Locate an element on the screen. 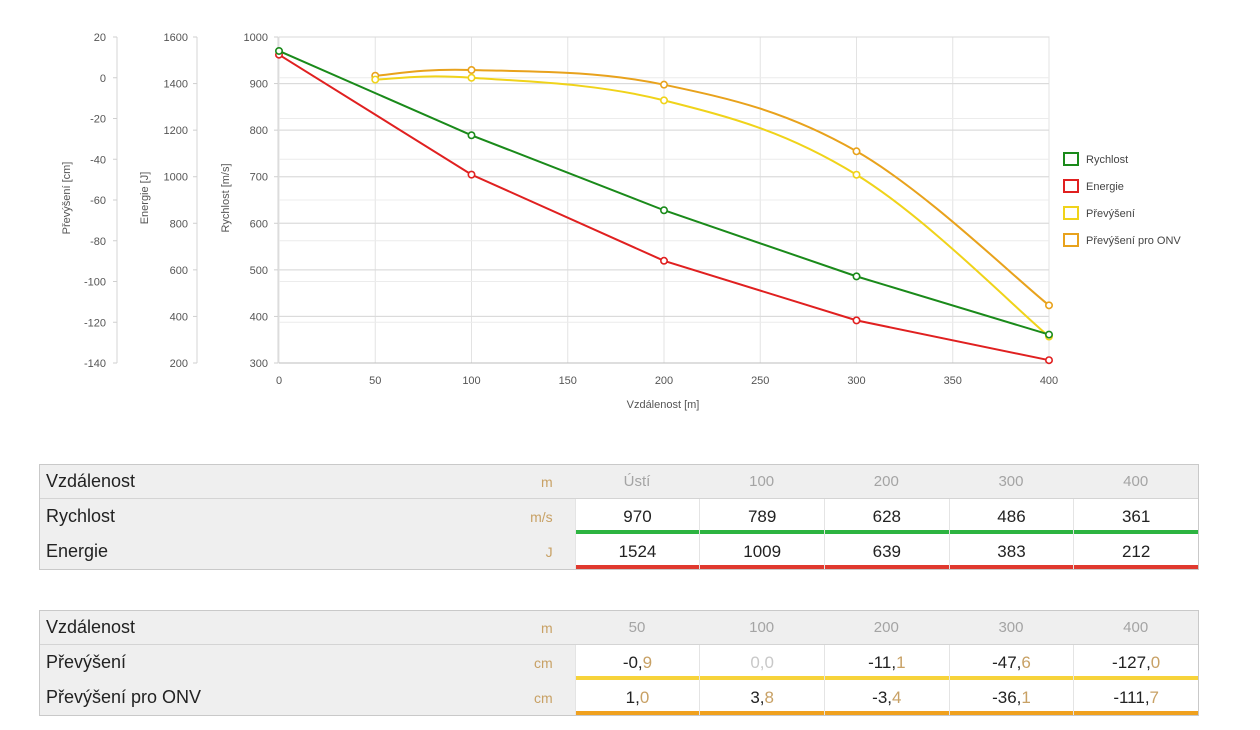 This screenshot has height=730, width=1260. value-integer: -111, is located at coordinates (1131, 697).